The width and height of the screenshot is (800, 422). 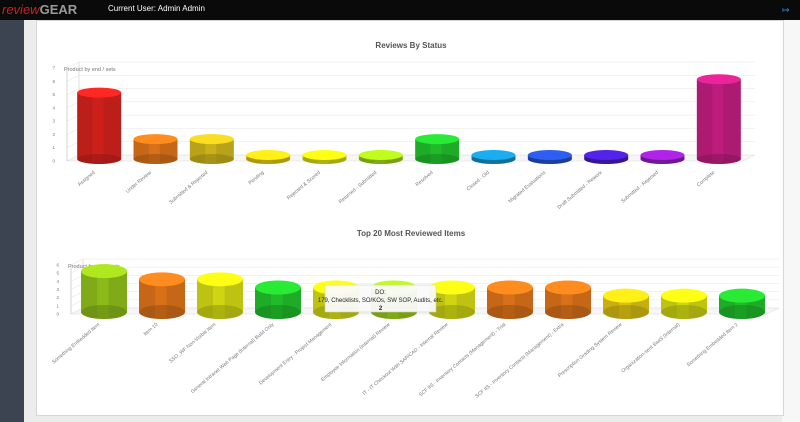 I want to click on y-tick-label: 0, so click(x=53, y=161).